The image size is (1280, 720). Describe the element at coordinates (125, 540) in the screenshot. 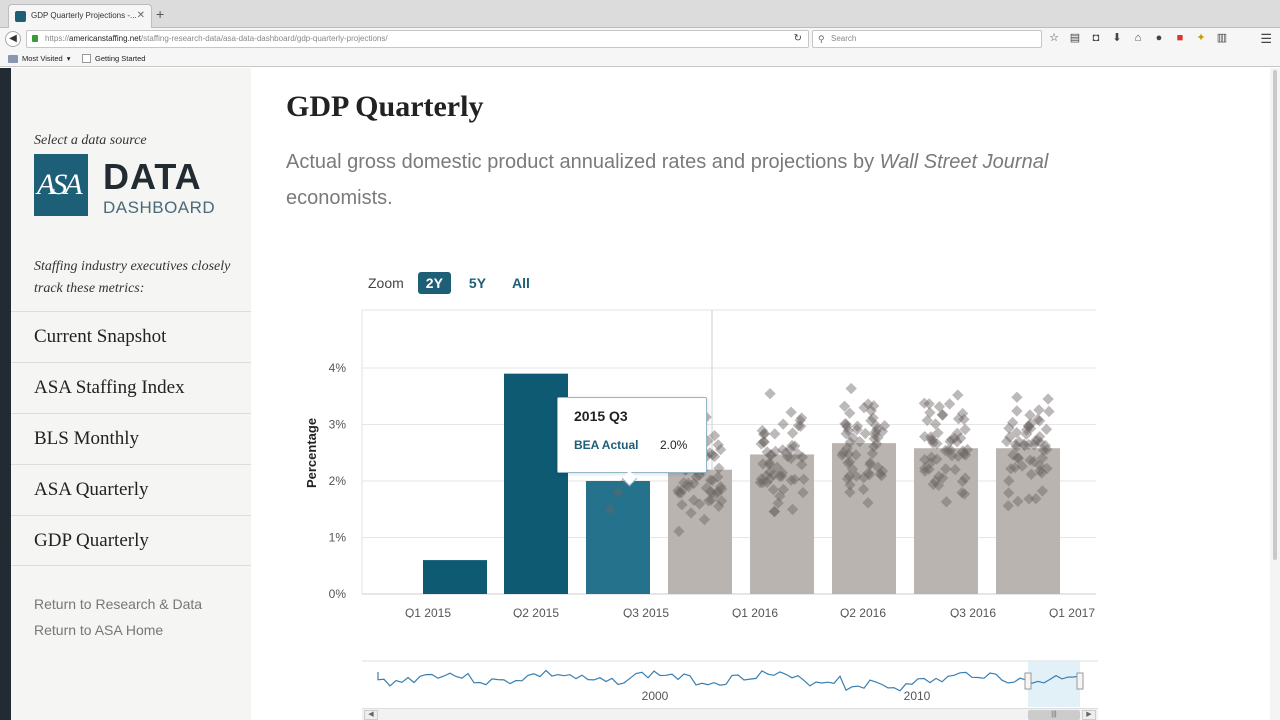

I see `sidebar-item-gdp-quarterly: GDP Quarterly` at that location.